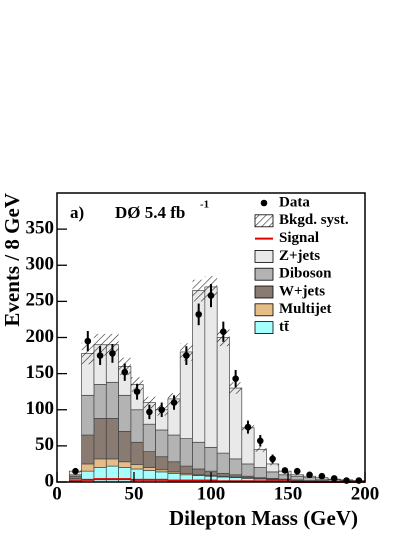 The image size is (415, 537). Describe the element at coordinates (44, 444) in the screenshot. I see `y-tick-label: 50` at that location.